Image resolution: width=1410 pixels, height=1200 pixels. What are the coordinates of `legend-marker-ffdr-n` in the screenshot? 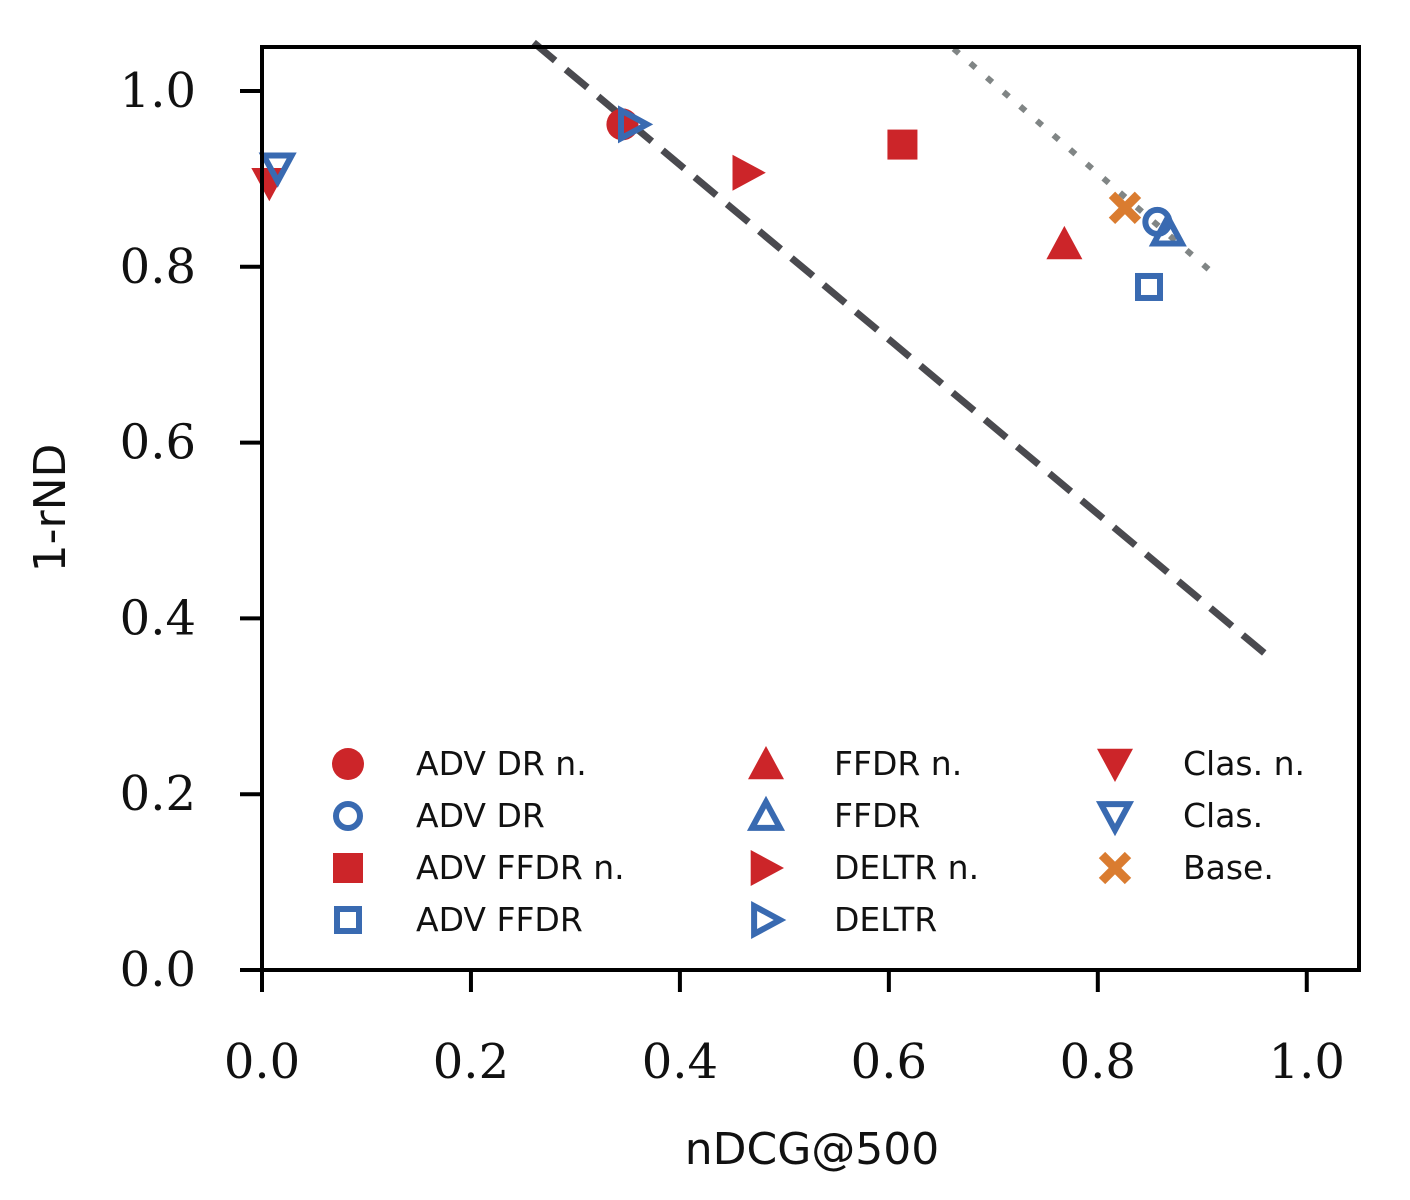 It's located at (766, 763).